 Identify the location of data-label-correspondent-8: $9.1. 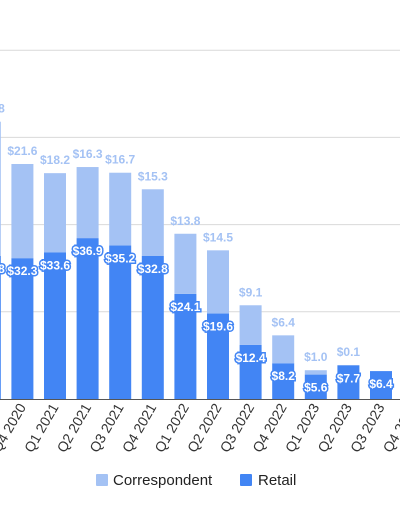
(251, 292).